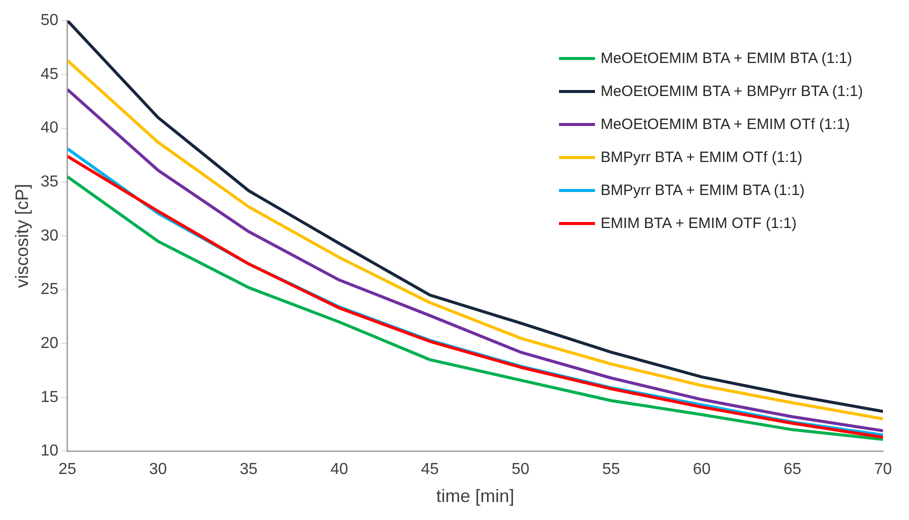 This screenshot has height=520, width=909. I want to click on y-axis-title: viscosity [cP], so click(22, 236).